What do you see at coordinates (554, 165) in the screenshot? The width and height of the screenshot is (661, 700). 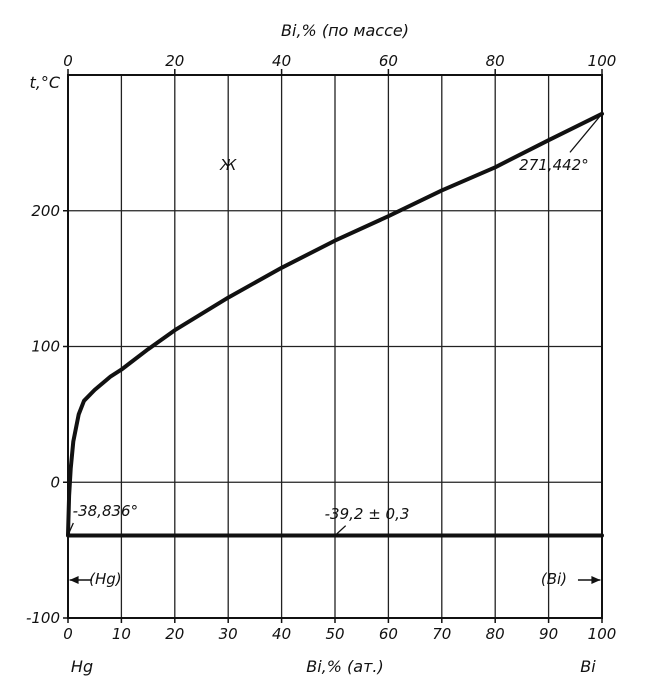 I see `annotation-label: 271,442°` at bounding box center [554, 165].